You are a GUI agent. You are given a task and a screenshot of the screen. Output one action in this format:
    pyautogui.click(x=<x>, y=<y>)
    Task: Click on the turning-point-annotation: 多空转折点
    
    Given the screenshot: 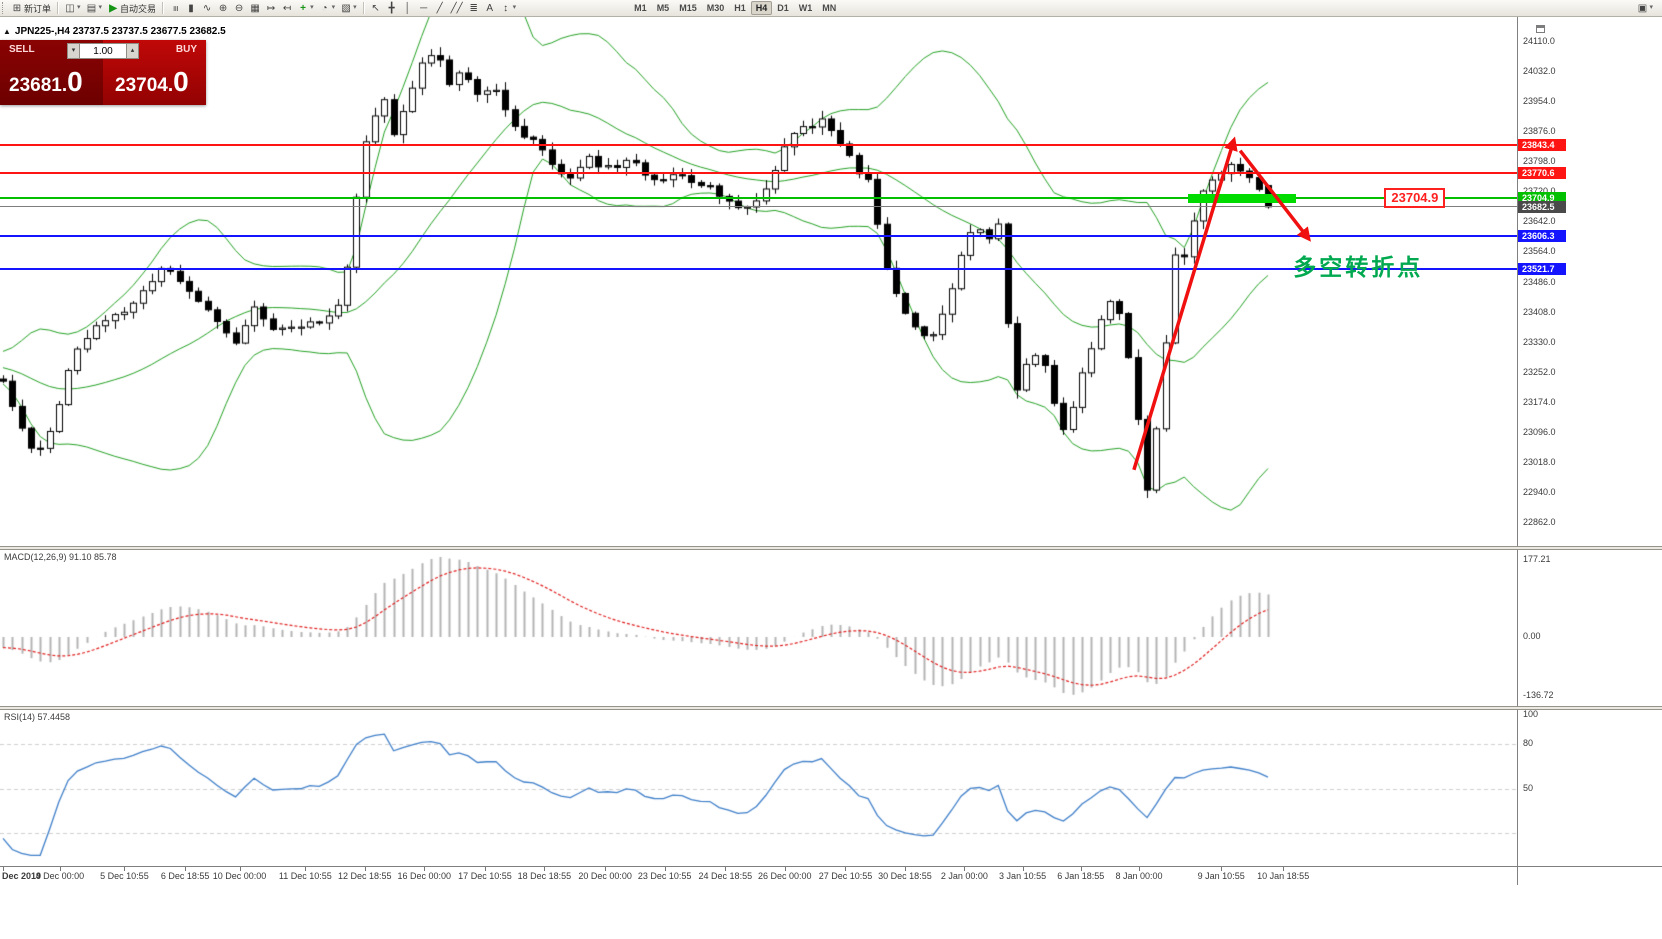 What is the action you would take?
    pyautogui.click(x=1358, y=266)
    